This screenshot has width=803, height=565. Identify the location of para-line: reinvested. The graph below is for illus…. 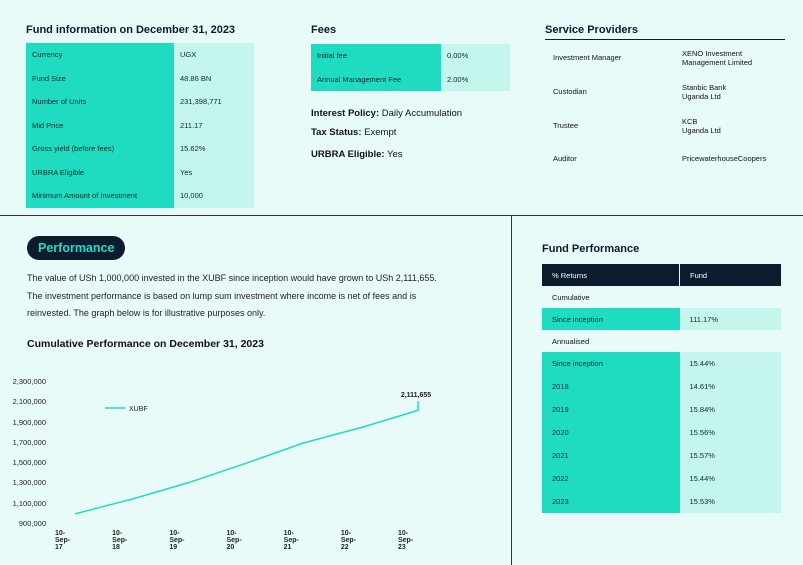
(146, 313).